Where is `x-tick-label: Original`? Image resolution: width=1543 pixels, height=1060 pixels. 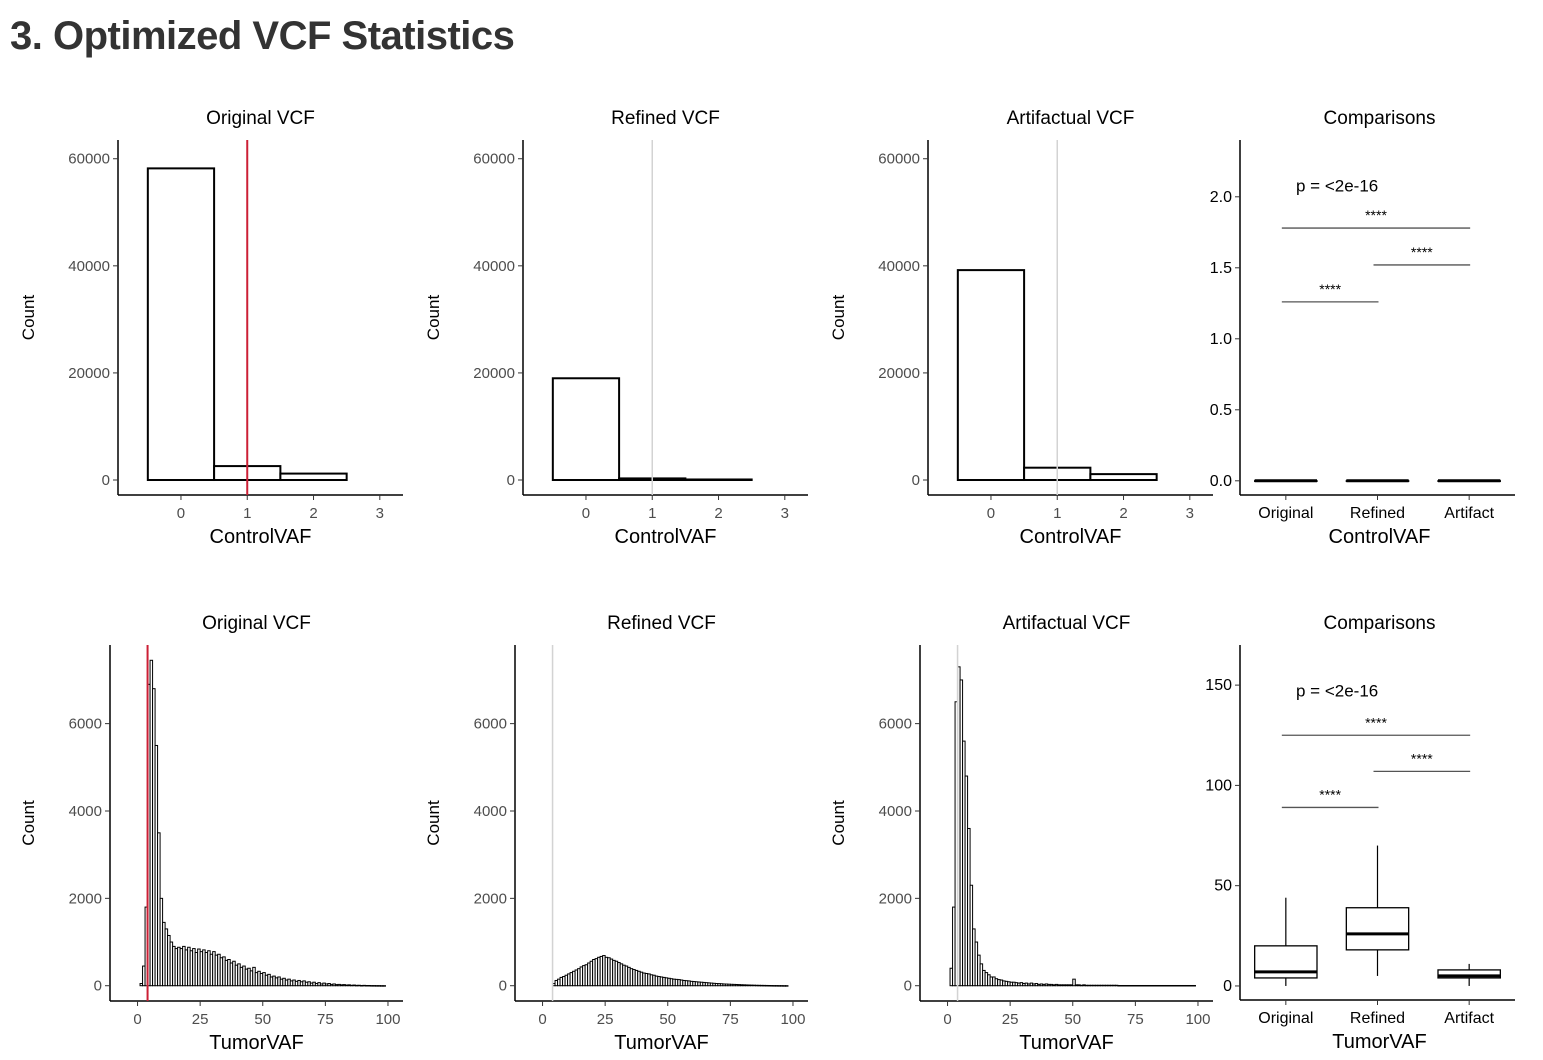
x-tick-label: Original is located at coordinates (1285, 1018).